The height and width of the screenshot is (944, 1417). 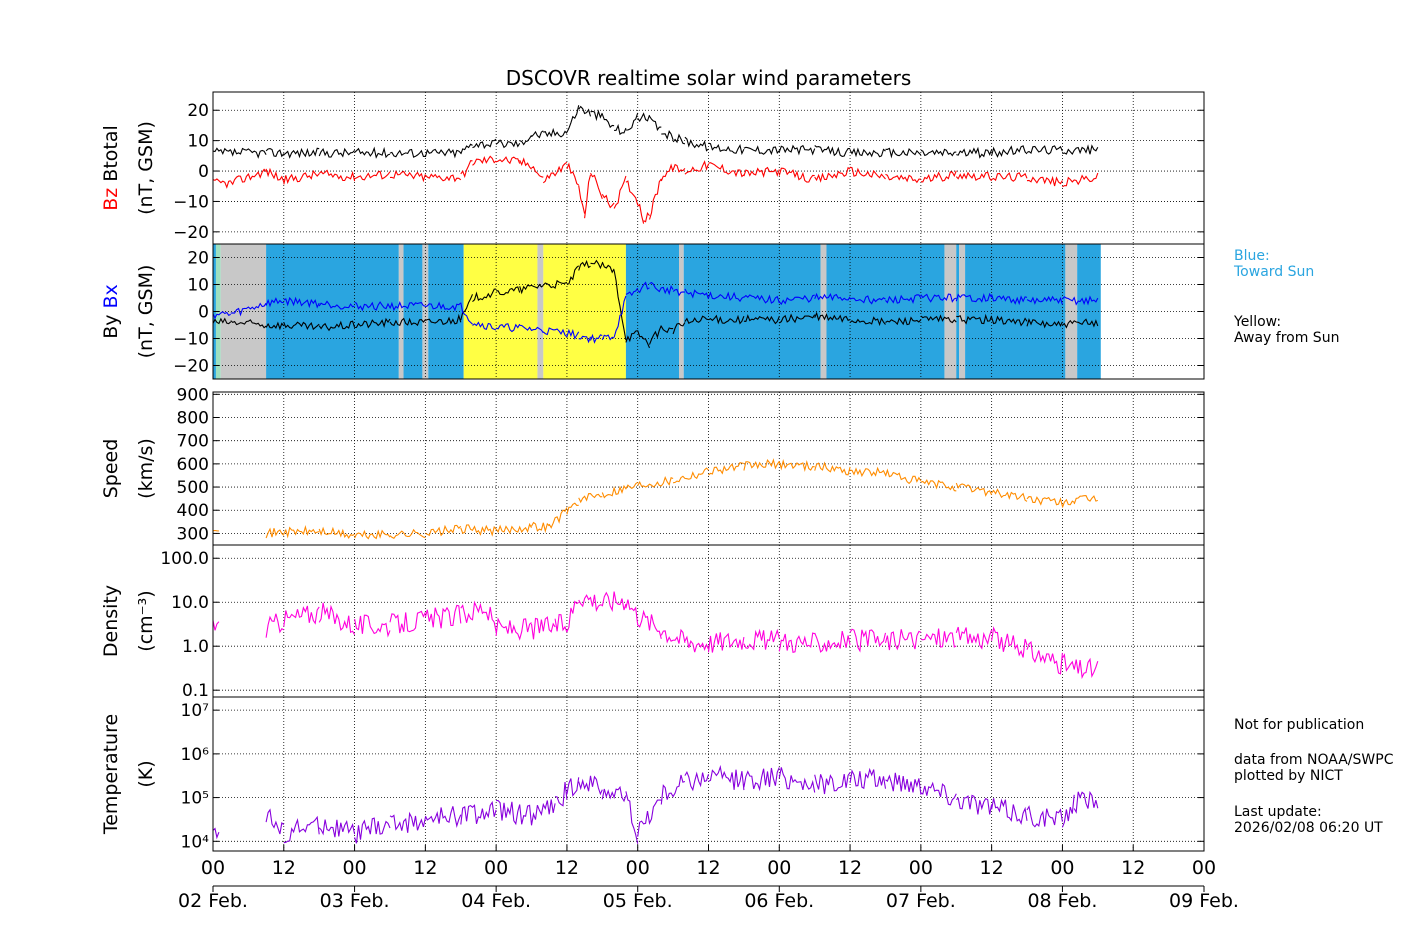 I want to click on ytick-label: 400, so click(x=193, y=511).